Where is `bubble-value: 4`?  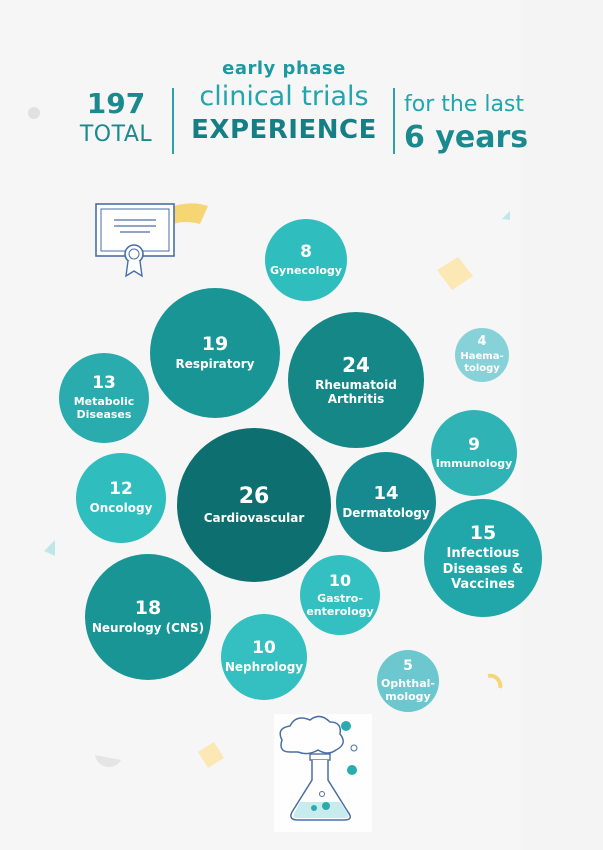
bubble-value: 4 is located at coordinates (482, 341).